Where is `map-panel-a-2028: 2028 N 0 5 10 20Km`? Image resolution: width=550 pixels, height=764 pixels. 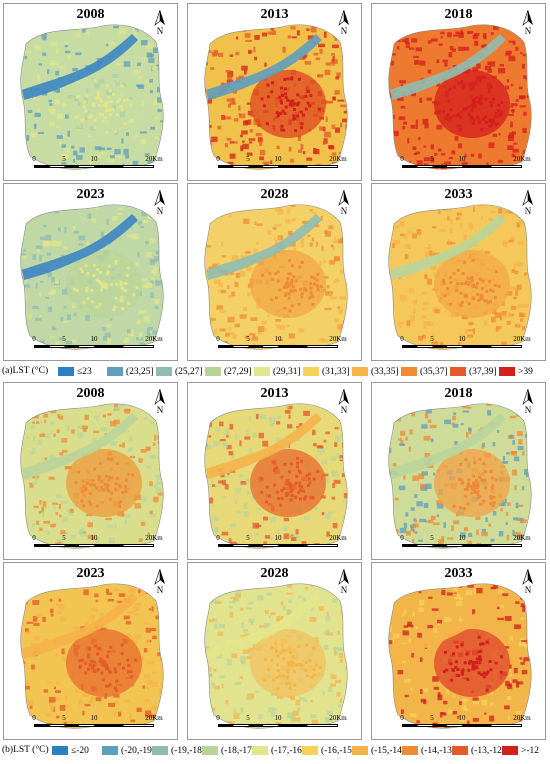
map-panel-a-2028: 2028 N 0 5 10 20Km is located at coordinates (274, 272).